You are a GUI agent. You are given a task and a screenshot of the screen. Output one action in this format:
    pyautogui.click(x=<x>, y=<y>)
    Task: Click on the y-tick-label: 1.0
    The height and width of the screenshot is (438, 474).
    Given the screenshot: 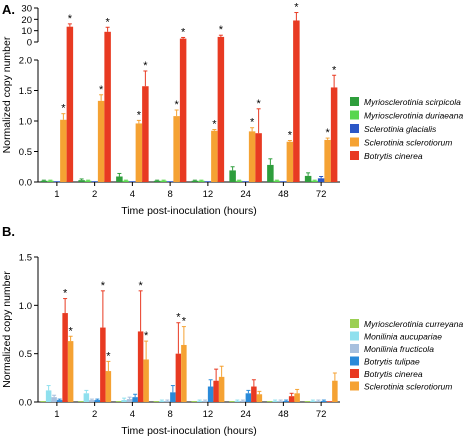 What is the action you would take?
    pyautogui.click(x=25, y=306)
    